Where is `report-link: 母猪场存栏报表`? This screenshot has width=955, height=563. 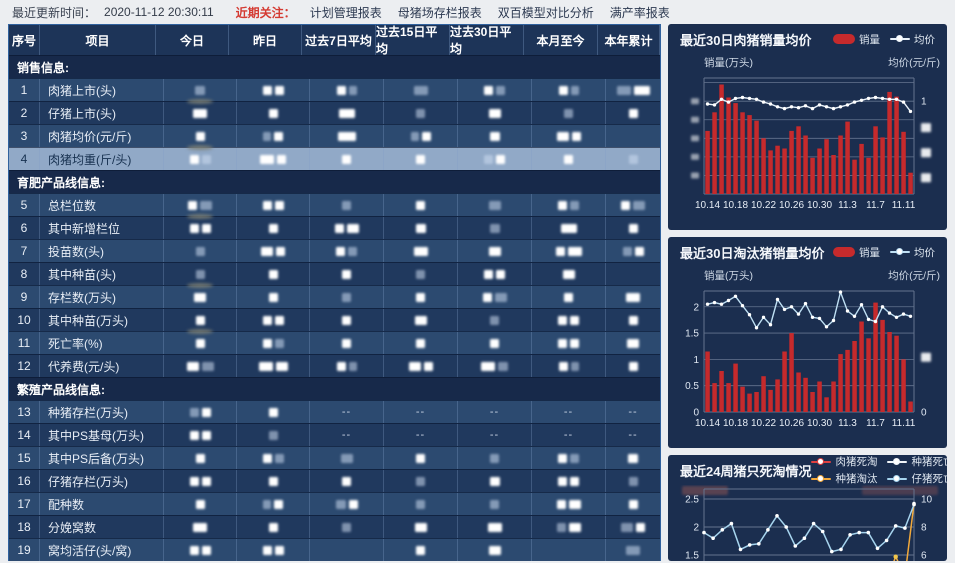
report-link: 母猪场存栏报表 is located at coordinates (439, 12).